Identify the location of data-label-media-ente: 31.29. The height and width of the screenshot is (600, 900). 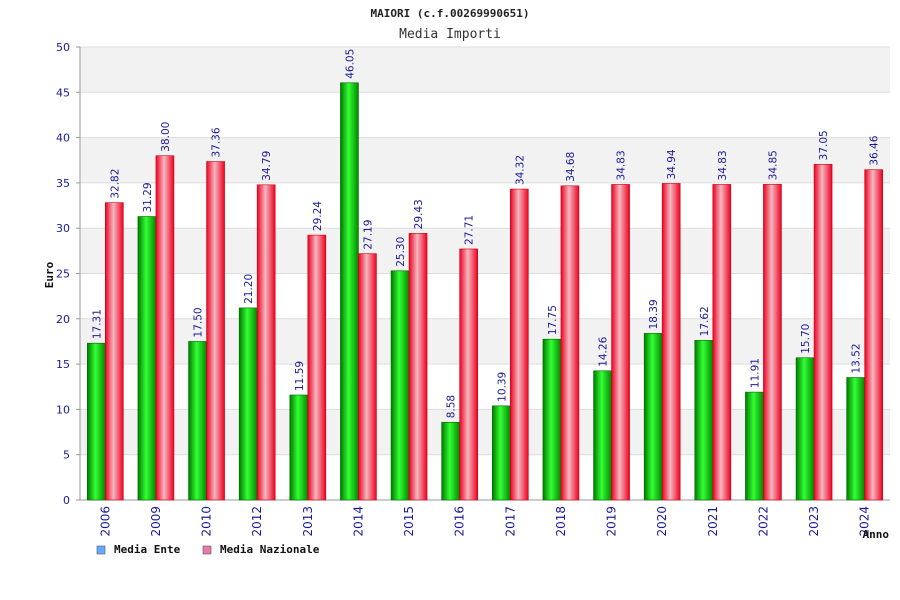
(148, 197).